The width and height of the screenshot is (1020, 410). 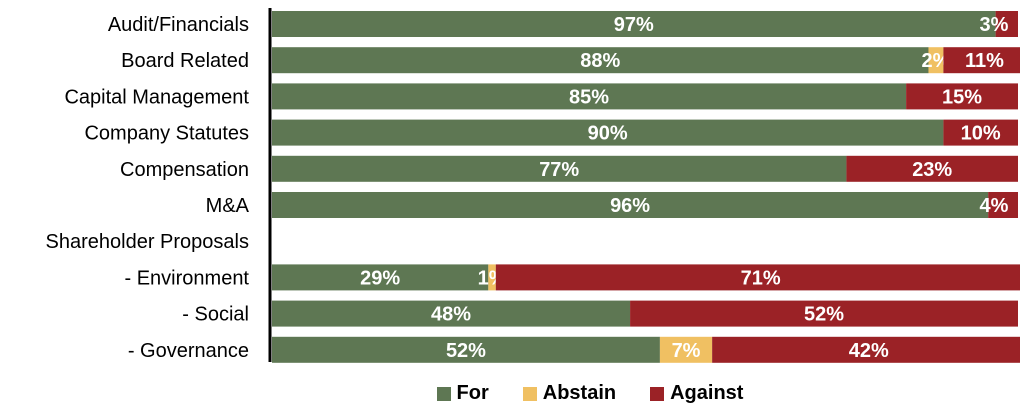 What do you see at coordinates (529, 393) in the screenshot?
I see `legend-swatch-abstain` at bounding box center [529, 393].